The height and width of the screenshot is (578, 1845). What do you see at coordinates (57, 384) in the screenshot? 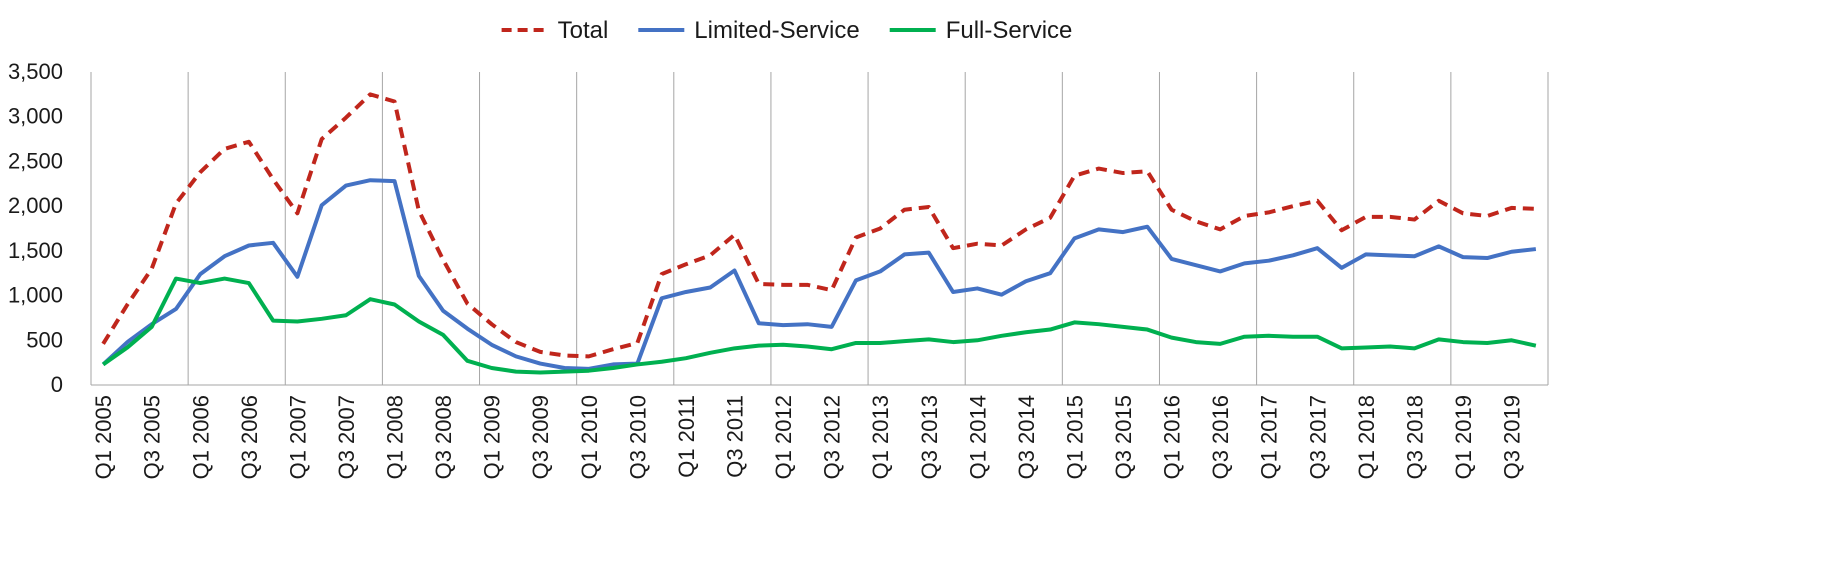
I see `y-tick-label: 0` at bounding box center [57, 384].